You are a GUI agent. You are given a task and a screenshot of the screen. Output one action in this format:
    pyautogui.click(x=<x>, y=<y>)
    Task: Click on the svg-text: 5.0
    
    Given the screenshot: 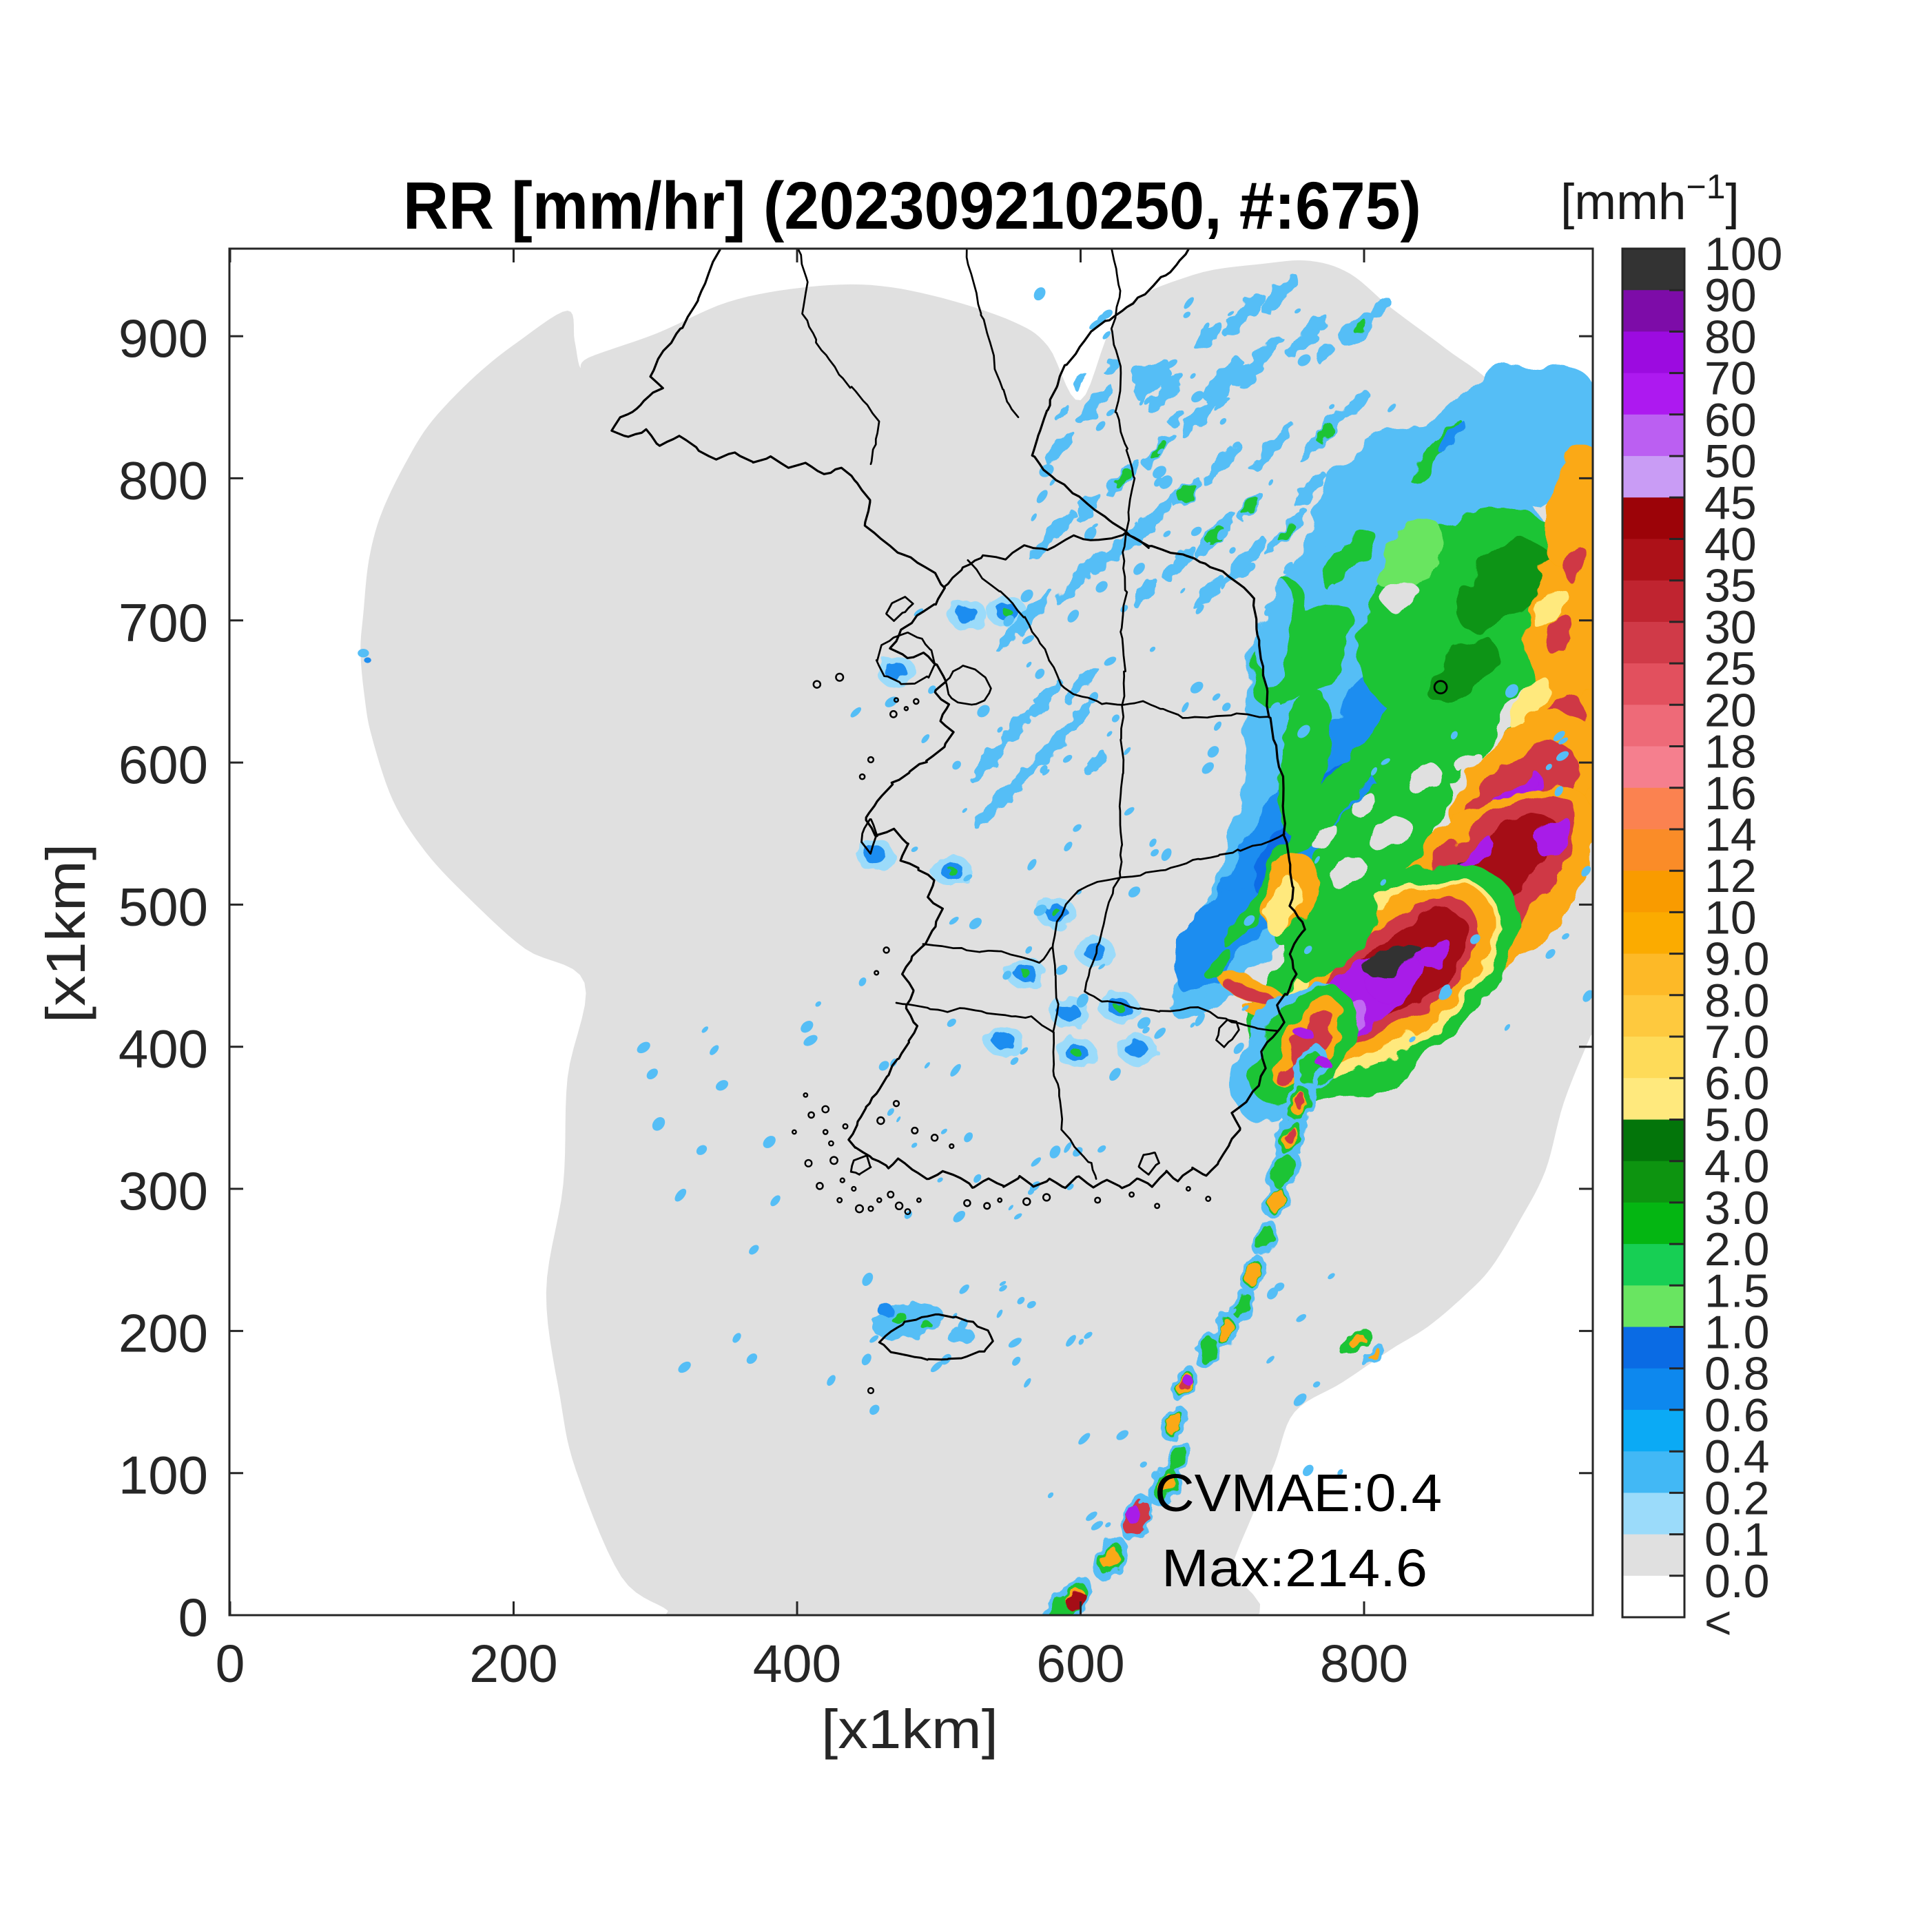 What is the action you would take?
    pyautogui.click(x=1737, y=1125)
    